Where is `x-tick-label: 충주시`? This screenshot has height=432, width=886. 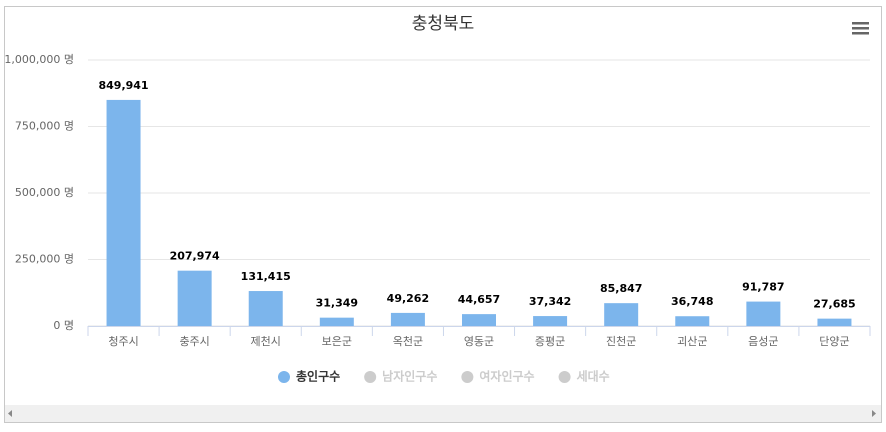 x-tick-label: 충주시 is located at coordinates (194, 341).